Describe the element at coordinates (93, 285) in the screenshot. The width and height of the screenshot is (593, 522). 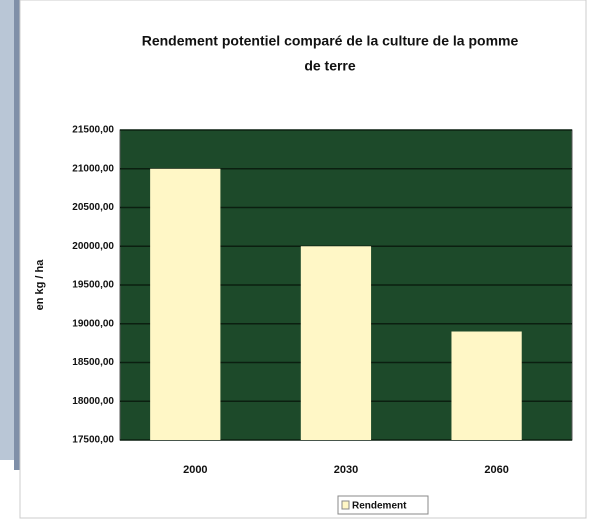
I see `y-tick-label: 19500,00` at that location.